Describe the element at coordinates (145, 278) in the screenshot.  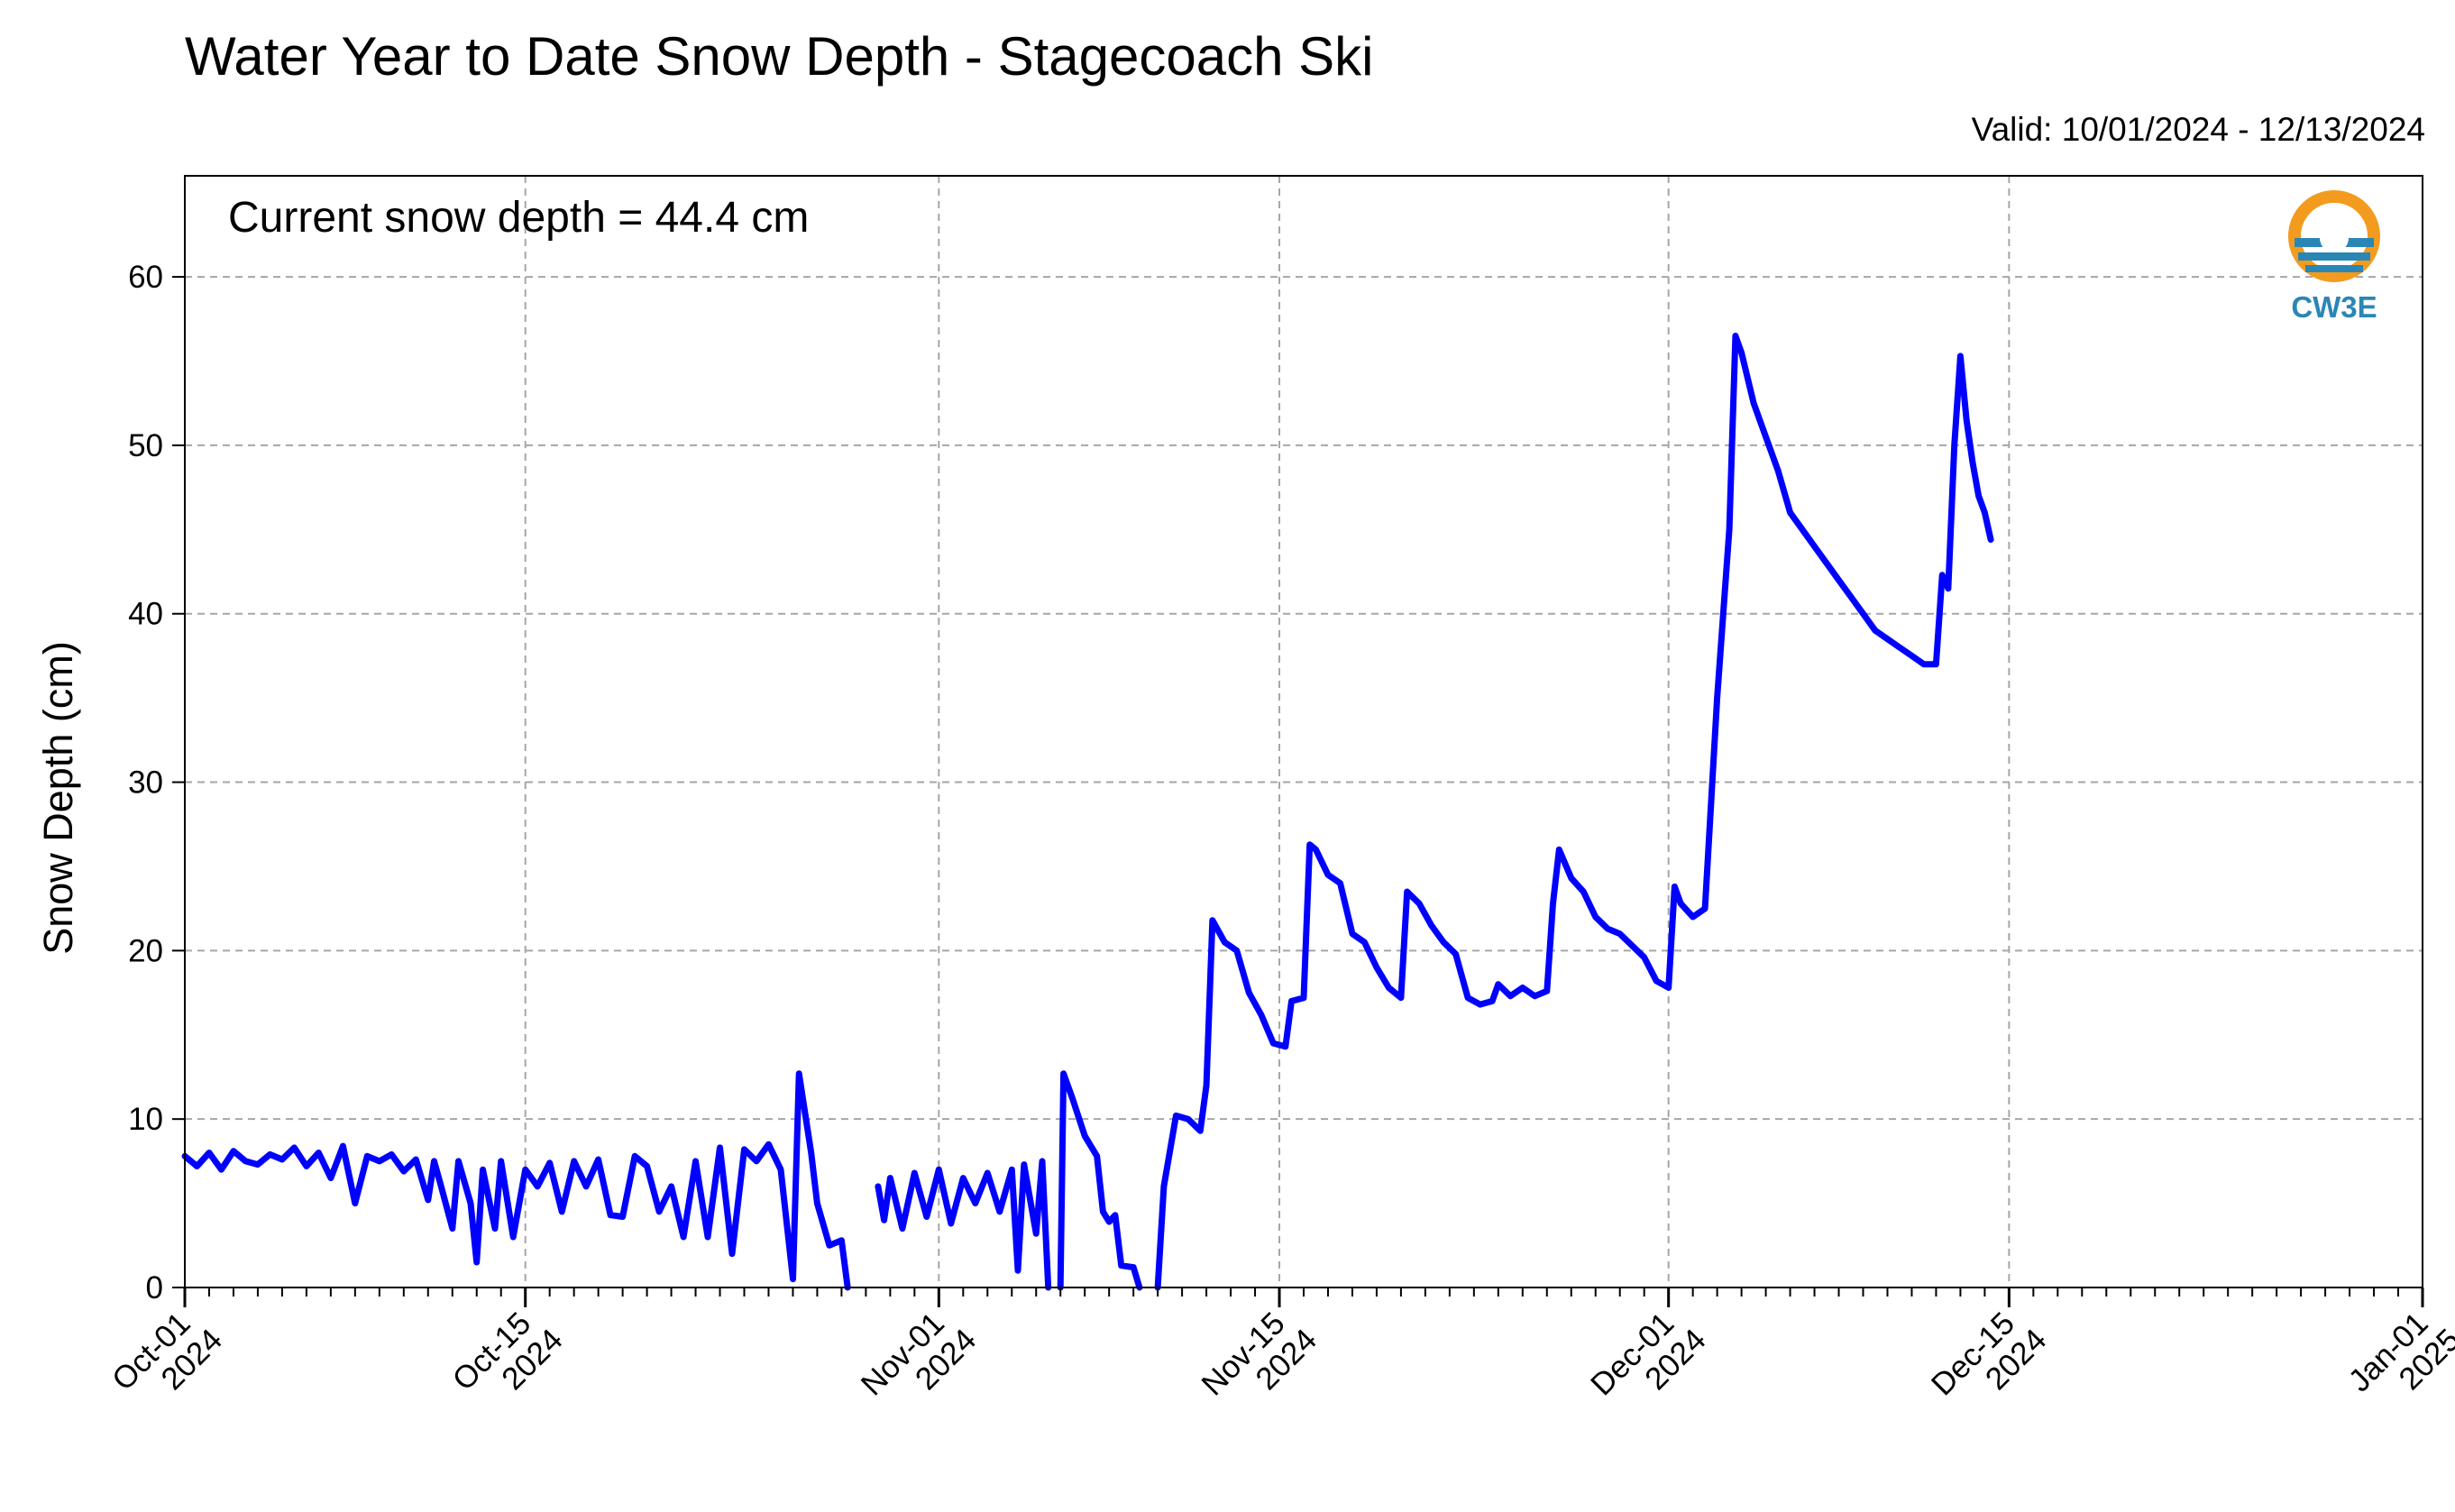
I see `y-tick-label: 60` at that location.